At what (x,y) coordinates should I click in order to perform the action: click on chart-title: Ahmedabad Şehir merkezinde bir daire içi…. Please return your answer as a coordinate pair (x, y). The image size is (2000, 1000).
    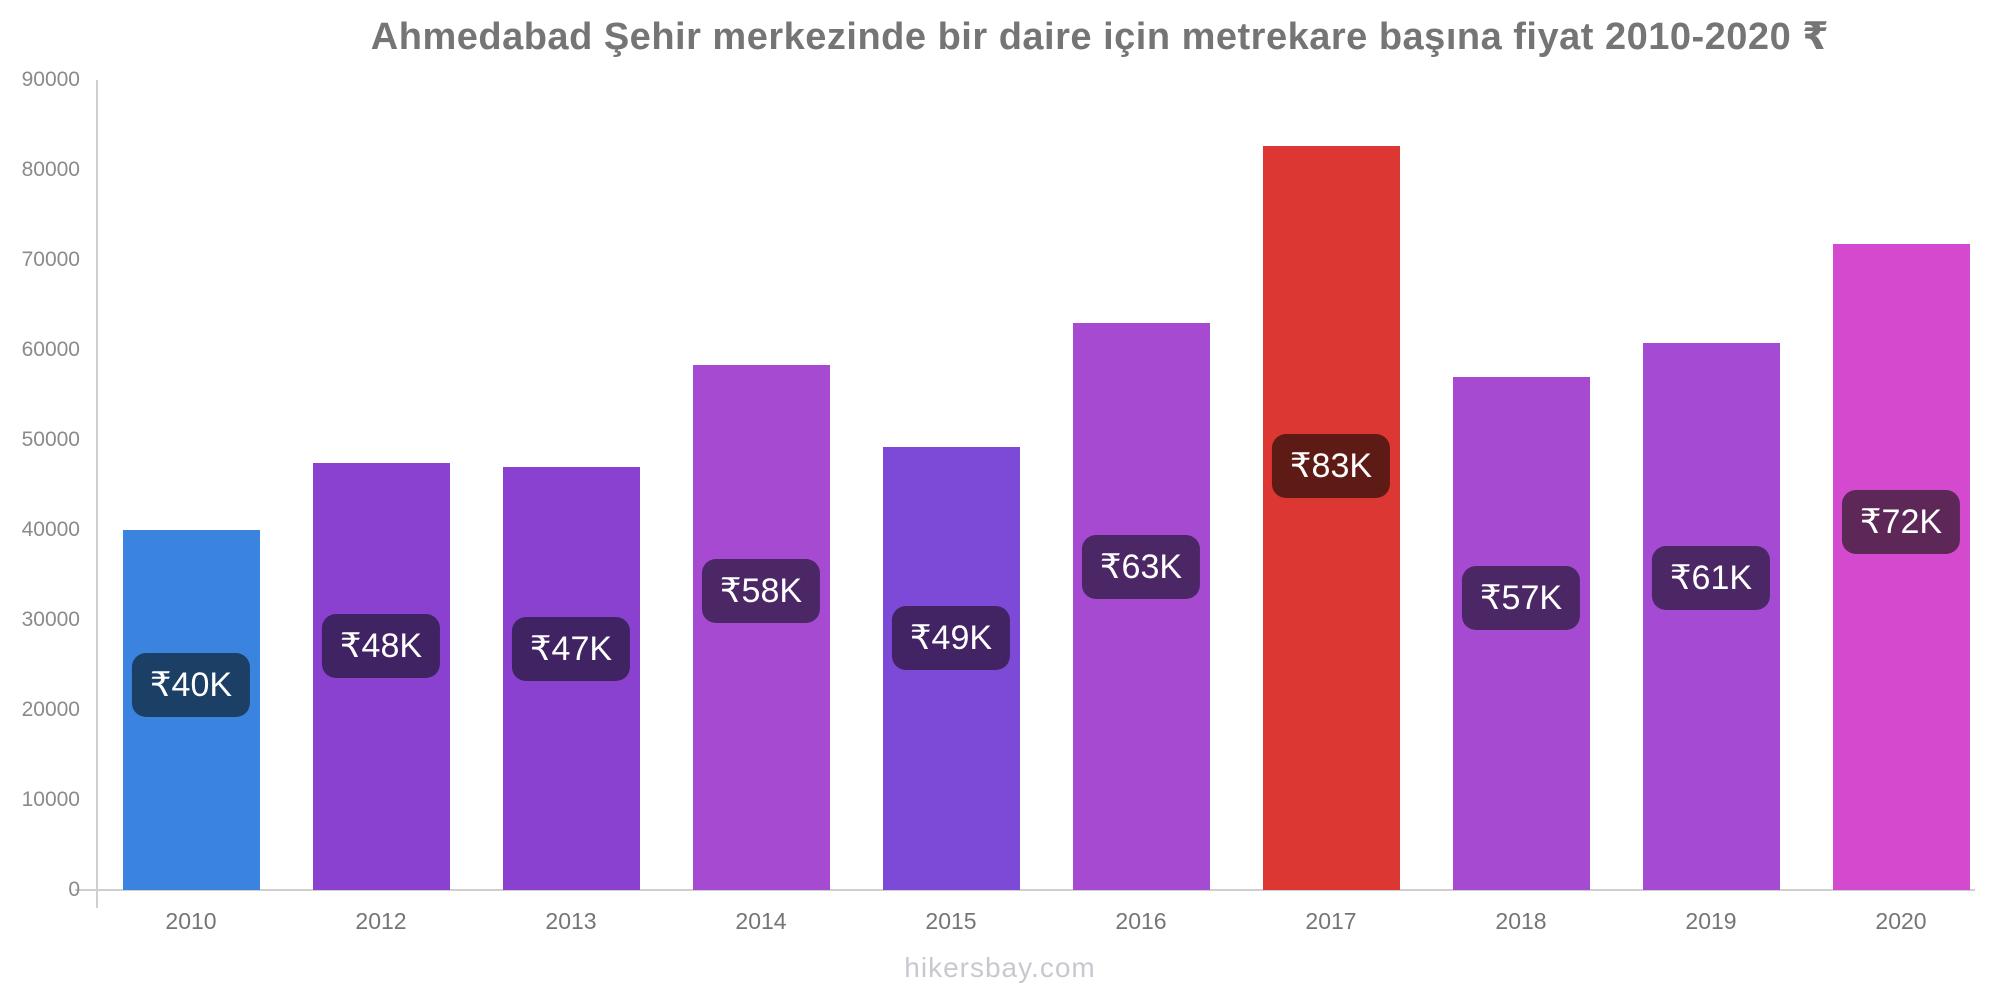
    Looking at the image, I should click on (1100, 37).